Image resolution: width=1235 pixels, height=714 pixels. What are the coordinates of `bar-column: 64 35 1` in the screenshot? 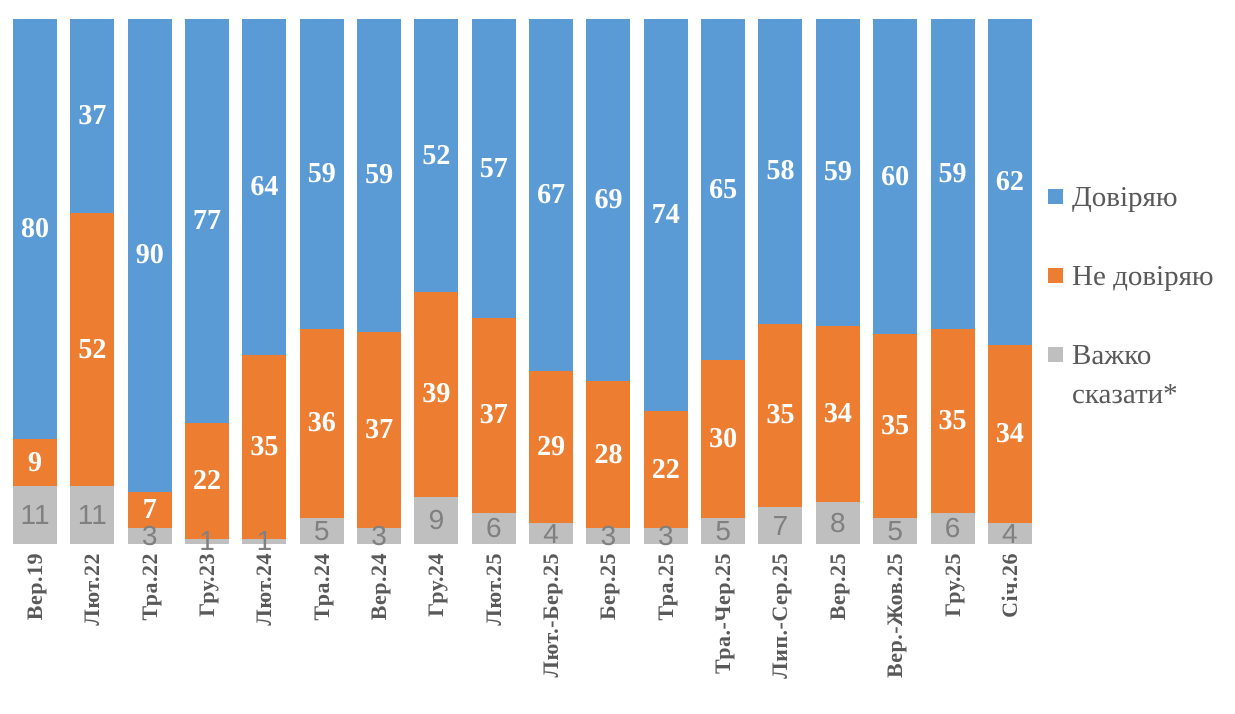 It's located at (264, 287).